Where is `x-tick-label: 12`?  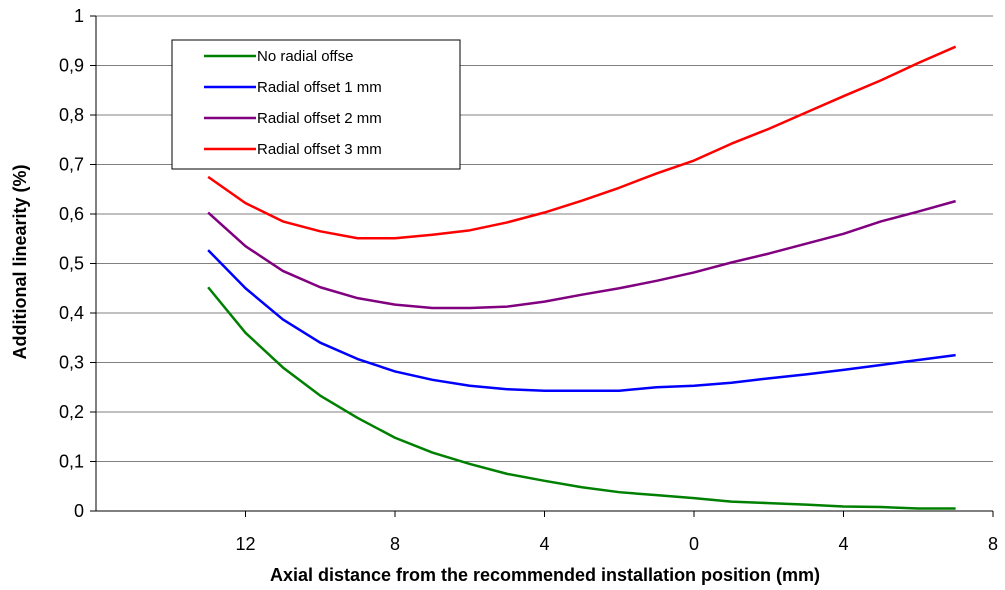
x-tick-label: 12 is located at coordinates (245, 544).